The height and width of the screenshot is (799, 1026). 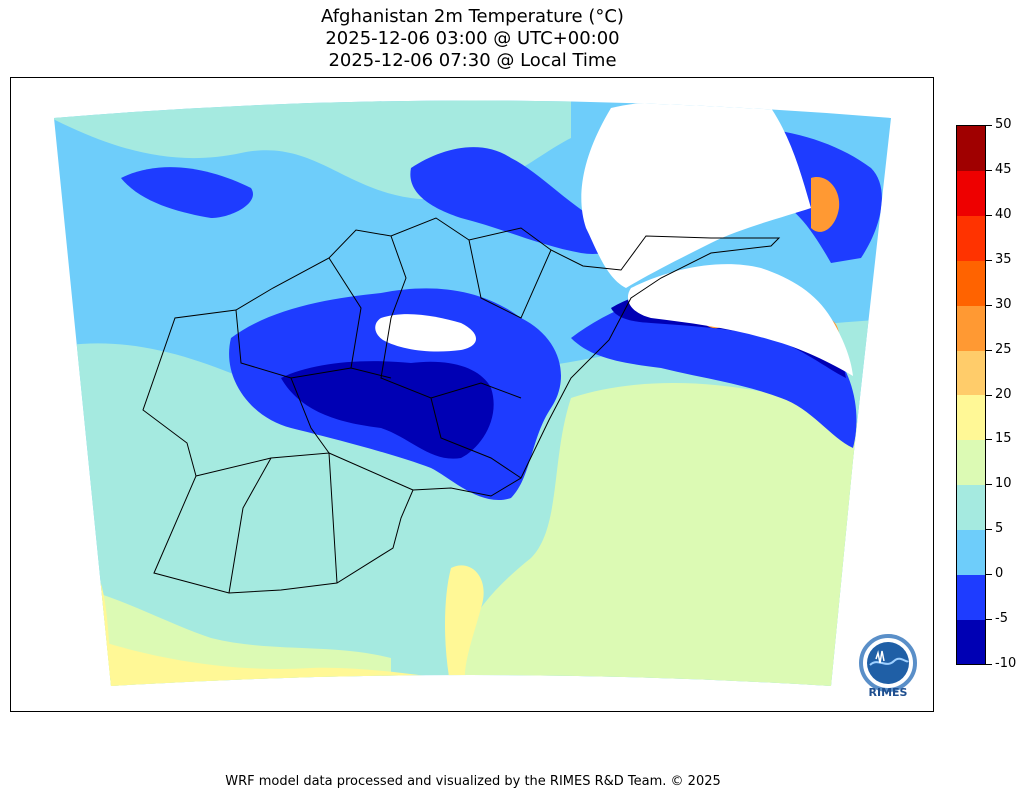 I want to click on zone-no-data-pamir, so click(x=425, y=333).